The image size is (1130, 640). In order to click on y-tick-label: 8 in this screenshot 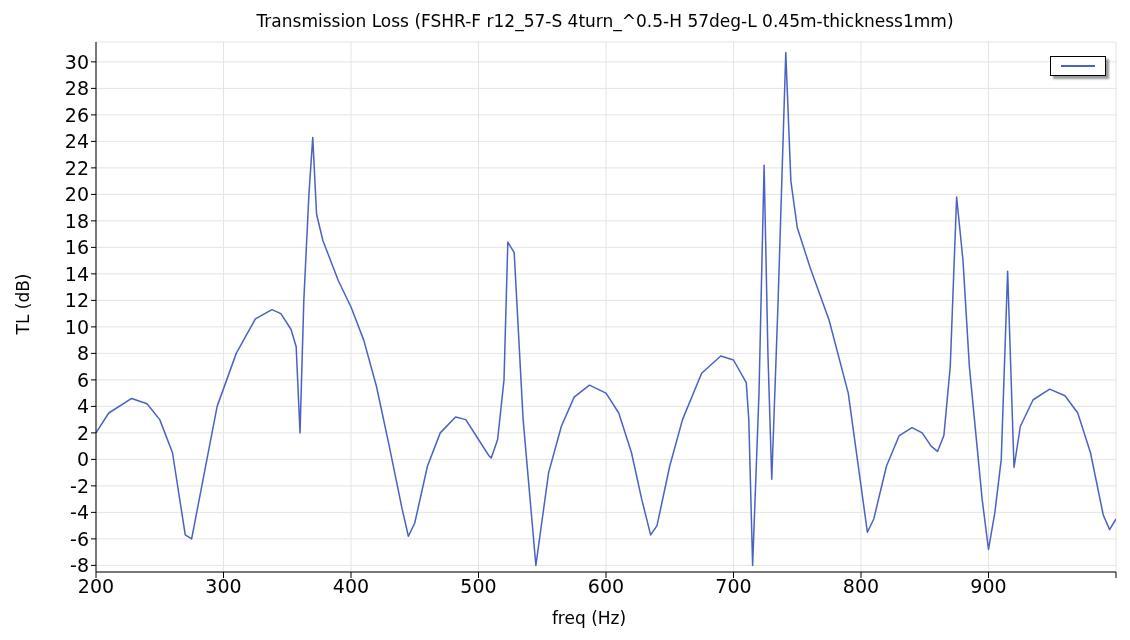, I will do `click(82, 353)`.